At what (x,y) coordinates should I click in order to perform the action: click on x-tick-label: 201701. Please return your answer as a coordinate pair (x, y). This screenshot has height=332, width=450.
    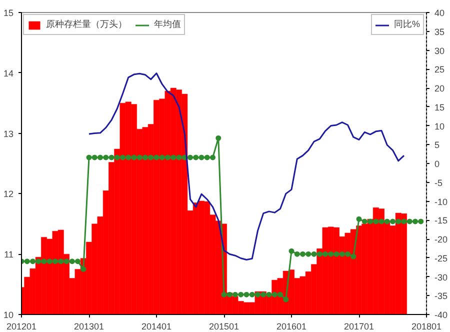
    Looking at the image, I should click on (359, 327).